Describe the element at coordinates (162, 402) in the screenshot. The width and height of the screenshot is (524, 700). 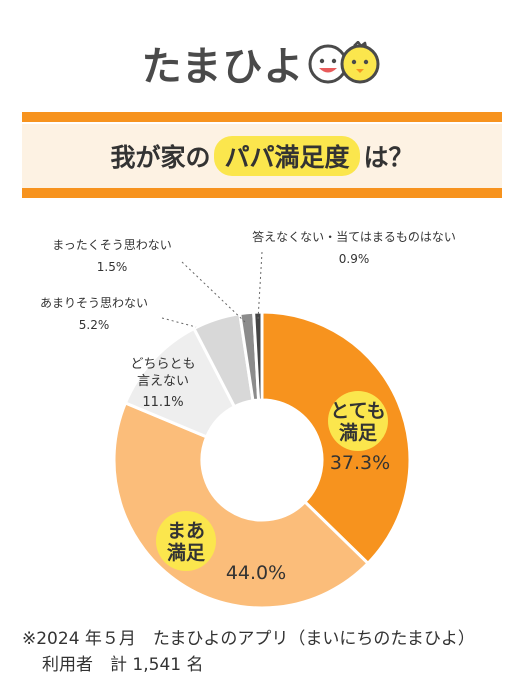
I see `data-label: 11.1%` at that location.